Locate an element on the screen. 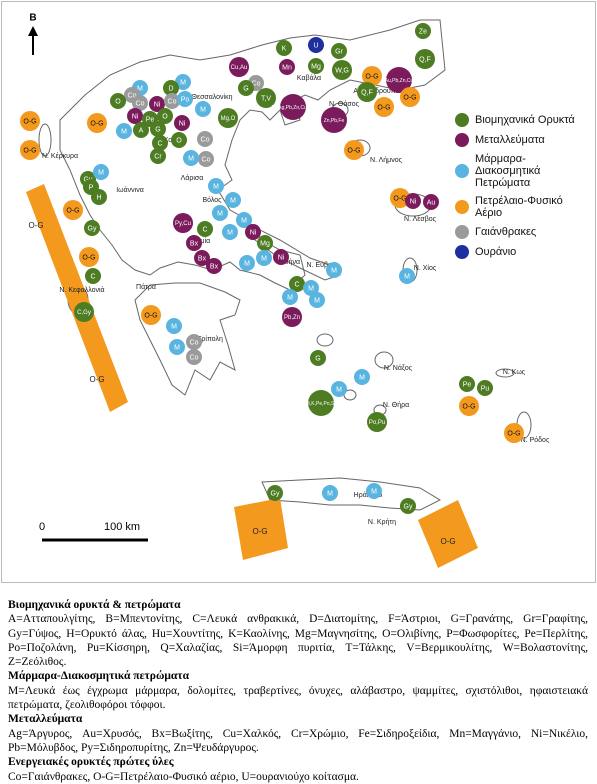 The height and width of the screenshot is (784, 597). place-label: Ν. Ρόδος is located at coordinates (535, 440).